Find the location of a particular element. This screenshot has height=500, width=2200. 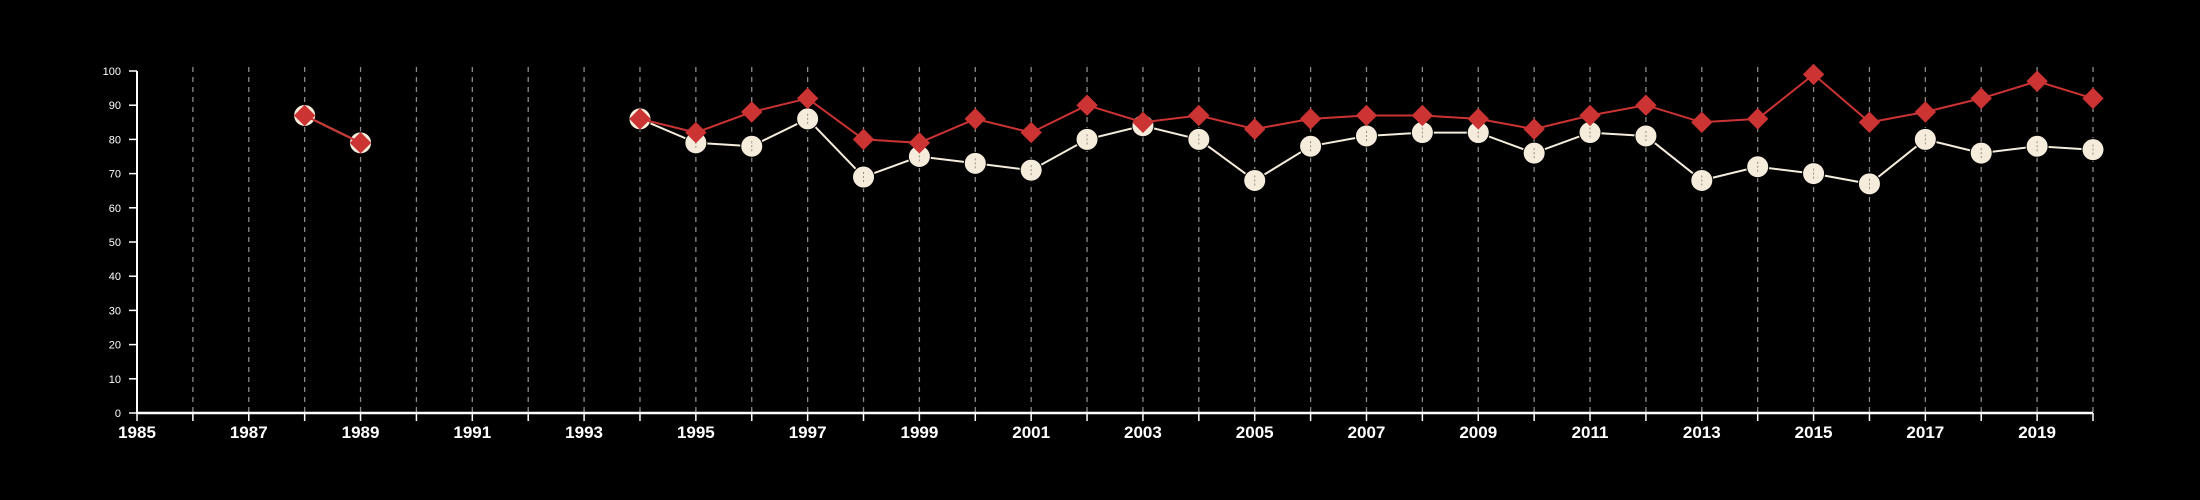

y-tick-label: 50 is located at coordinates (115, 243).